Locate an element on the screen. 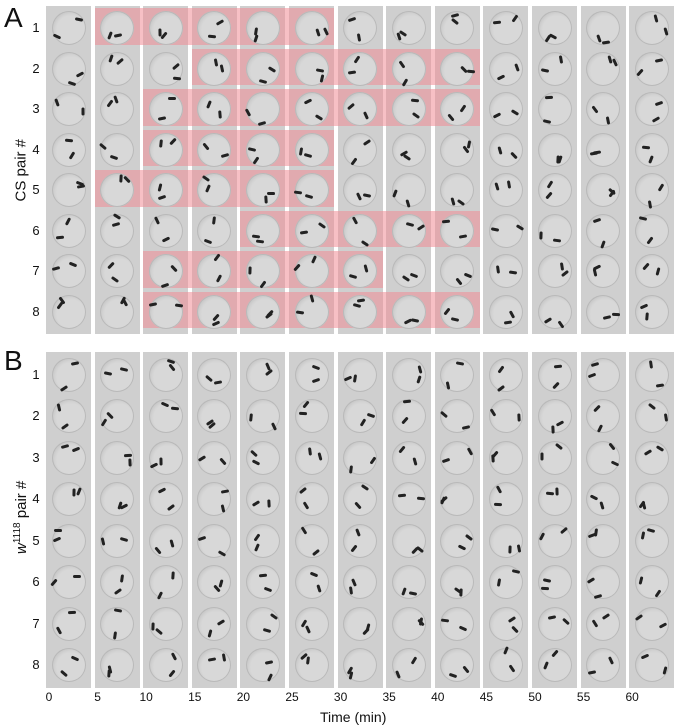  row-number: 7 is located at coordinates (36, 623).